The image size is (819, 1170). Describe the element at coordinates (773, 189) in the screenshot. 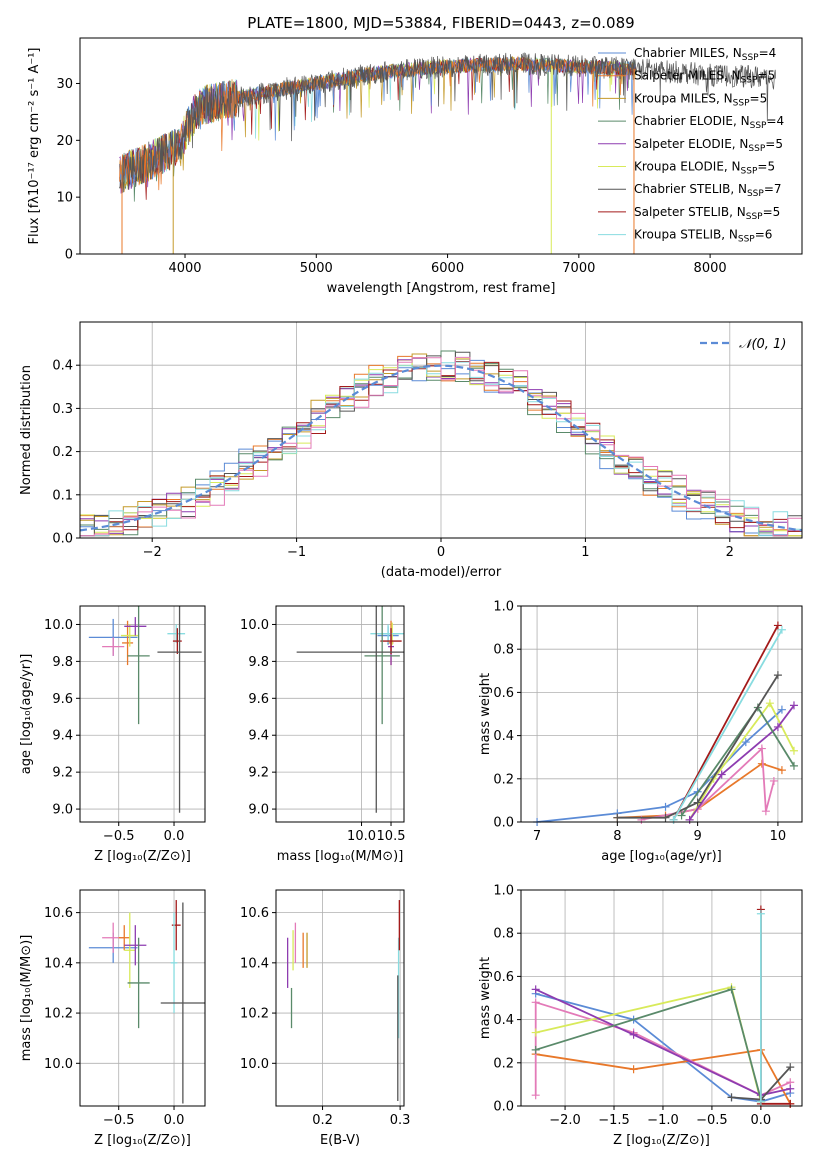

I see `legend-label-suffix: =7` at that location.